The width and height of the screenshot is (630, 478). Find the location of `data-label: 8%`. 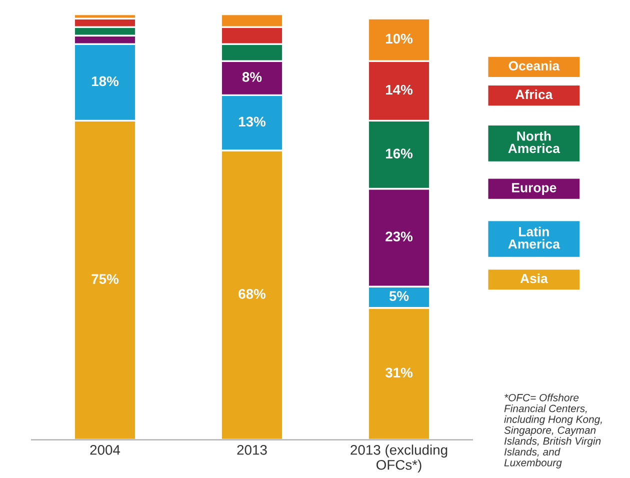

data-label: 8% is located at coordinates (252, 77).